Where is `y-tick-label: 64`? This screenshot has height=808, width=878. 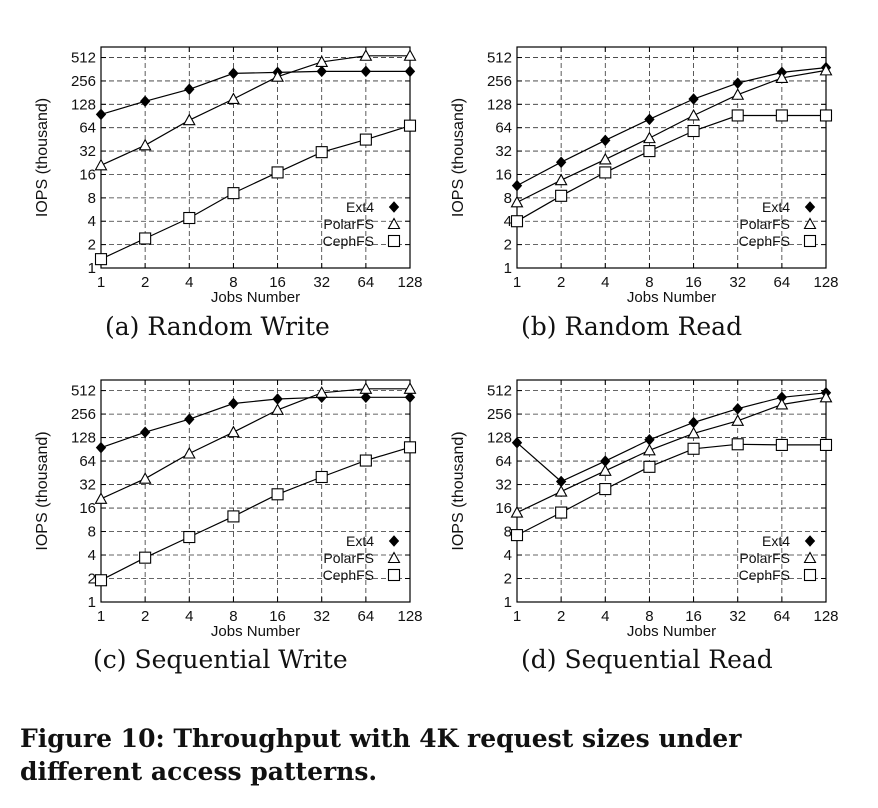
y-tick-label: 64 is located at coordinates (87, 128).